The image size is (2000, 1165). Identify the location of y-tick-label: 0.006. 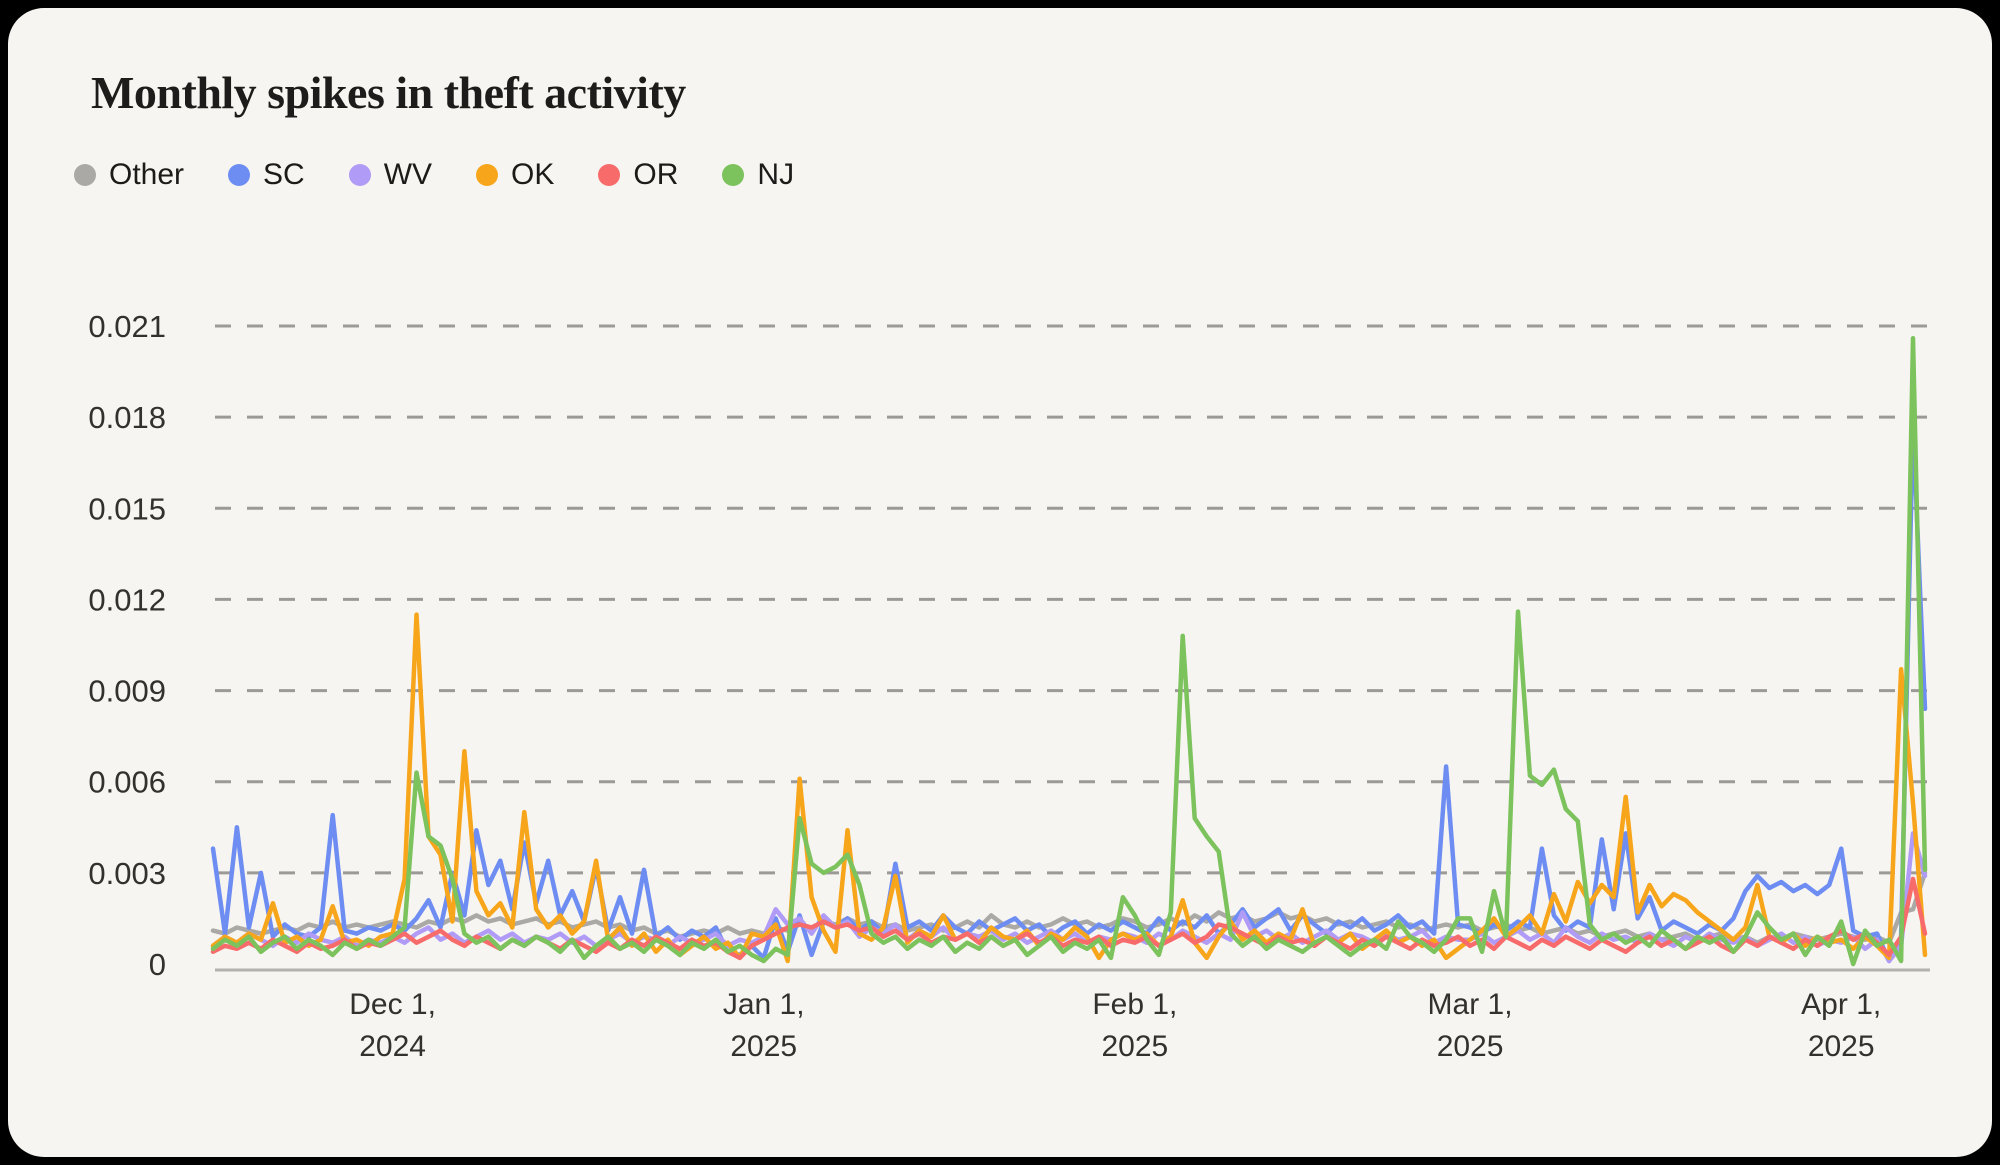
(127, 782).